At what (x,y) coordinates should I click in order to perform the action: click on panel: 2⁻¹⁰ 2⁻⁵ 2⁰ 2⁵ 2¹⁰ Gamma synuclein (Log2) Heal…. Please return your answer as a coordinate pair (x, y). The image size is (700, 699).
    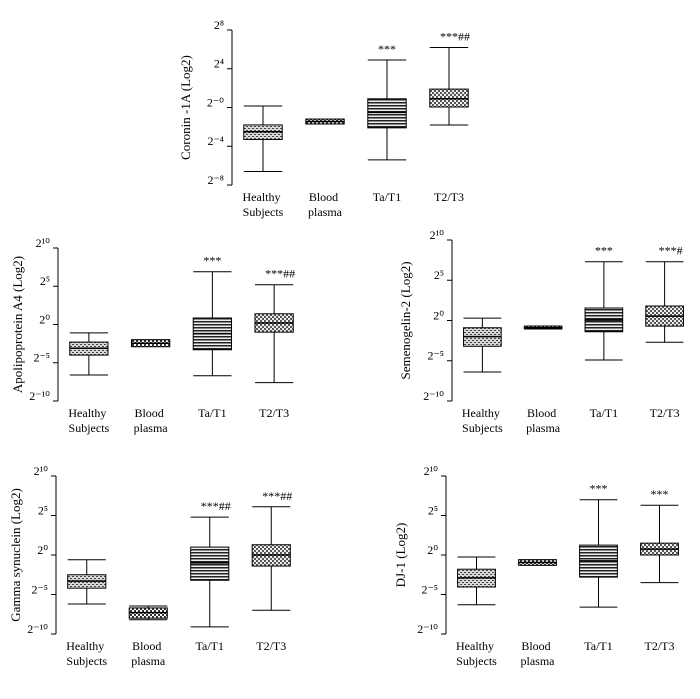
    Looking at the image, I should click on (150, 566).